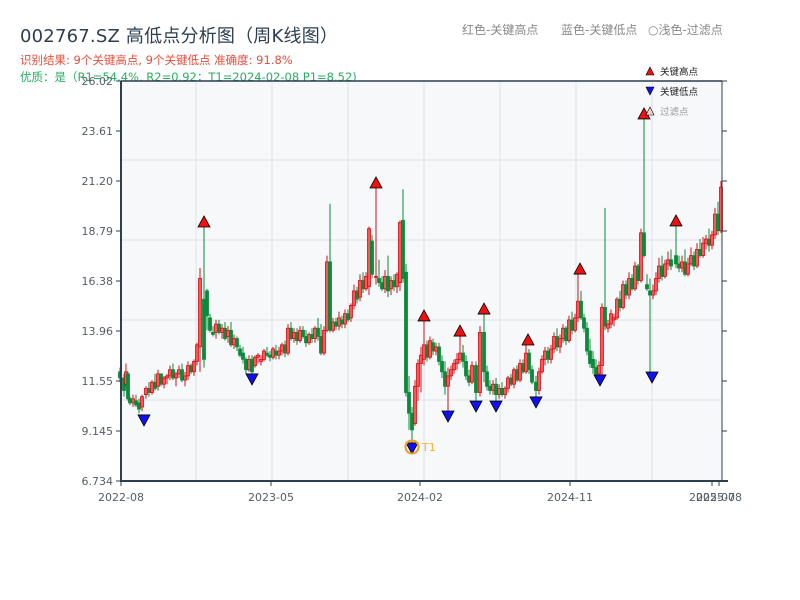 The height and width of the screenshot is (600, 800). Describe the element at coordinates (412, 447) in the screenshot. I see `t1-ring` at that location.